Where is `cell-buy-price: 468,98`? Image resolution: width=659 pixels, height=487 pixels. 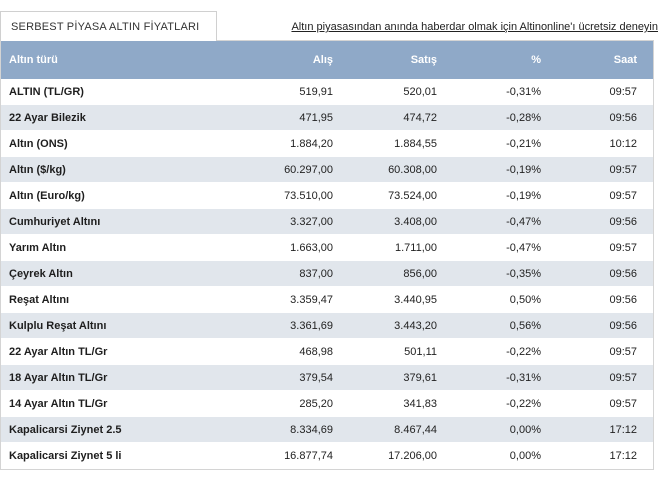
cell-buy-price: 468,98 is located at coordinates (316, 351).